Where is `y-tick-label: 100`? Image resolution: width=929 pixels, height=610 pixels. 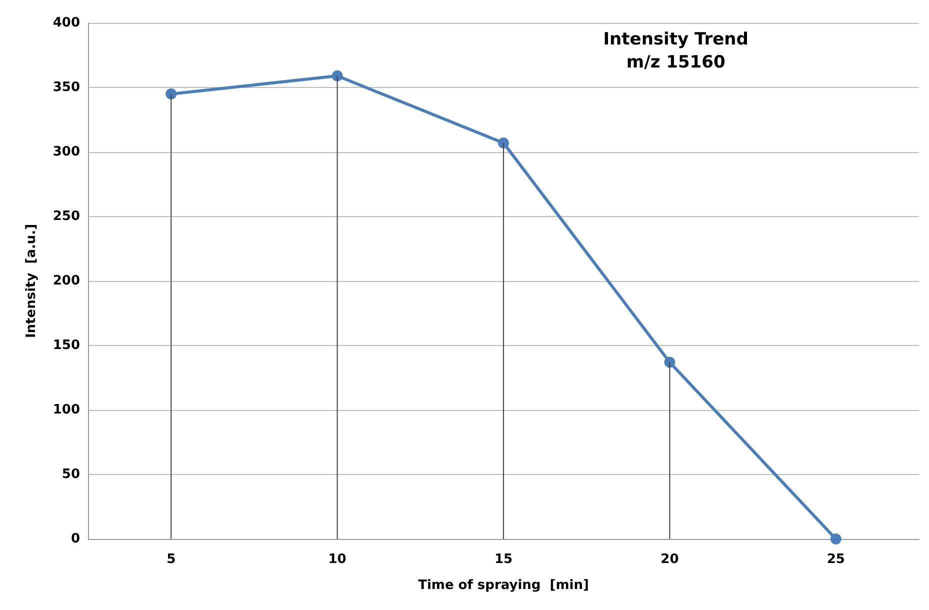
y-tick-label: 100 is located at coordinates (66, 410).